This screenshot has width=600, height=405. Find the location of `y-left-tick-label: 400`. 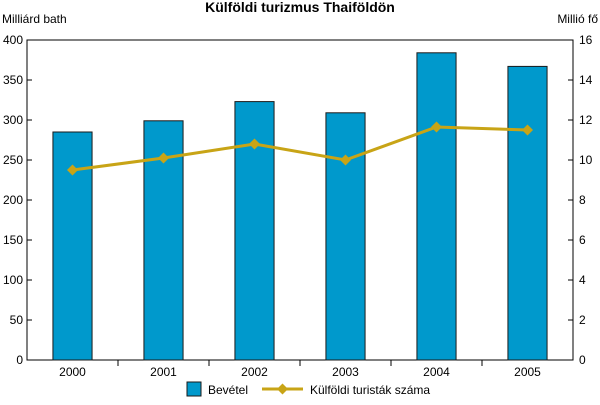

y-left-tick-label: 400 is located at coordinates (13, 40).